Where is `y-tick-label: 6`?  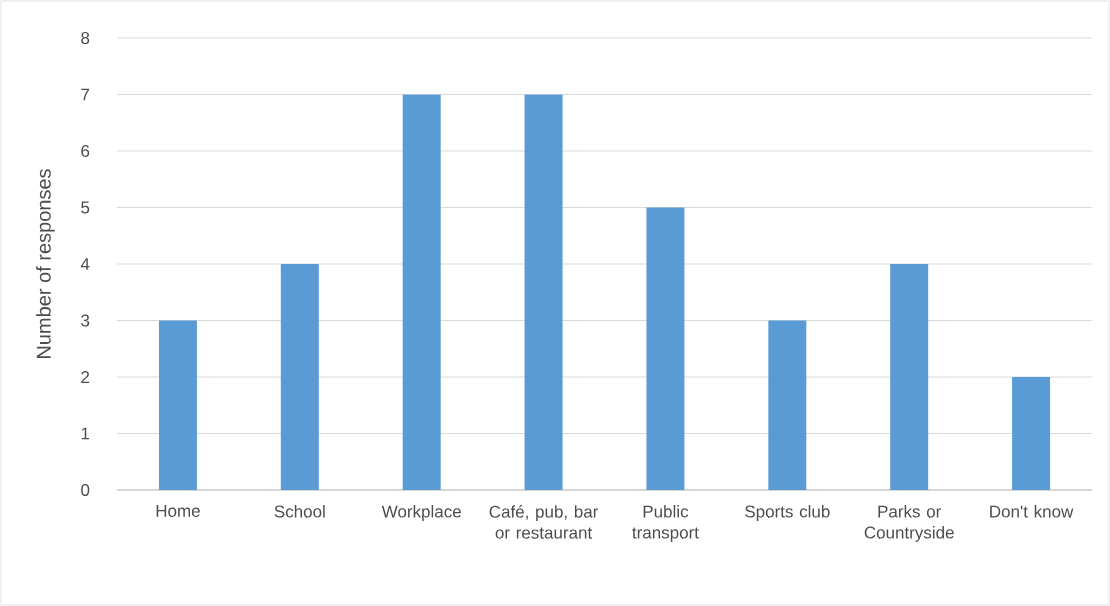 y-tick-label: 6 is located at coordinates (85, 151).